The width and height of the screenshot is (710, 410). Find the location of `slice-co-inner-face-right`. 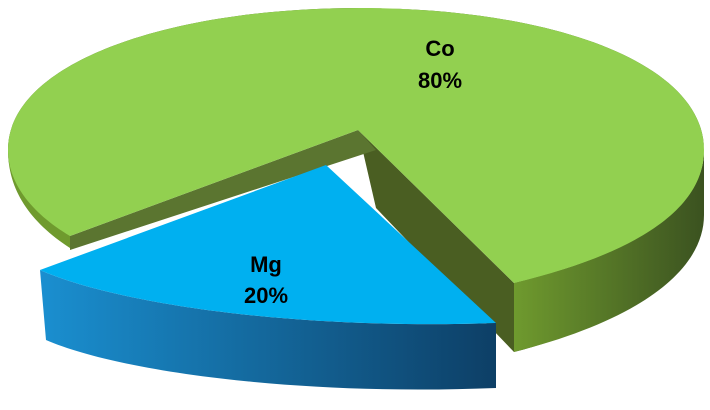

slice-co-inner-face-right is located at coordinates (436, 241).